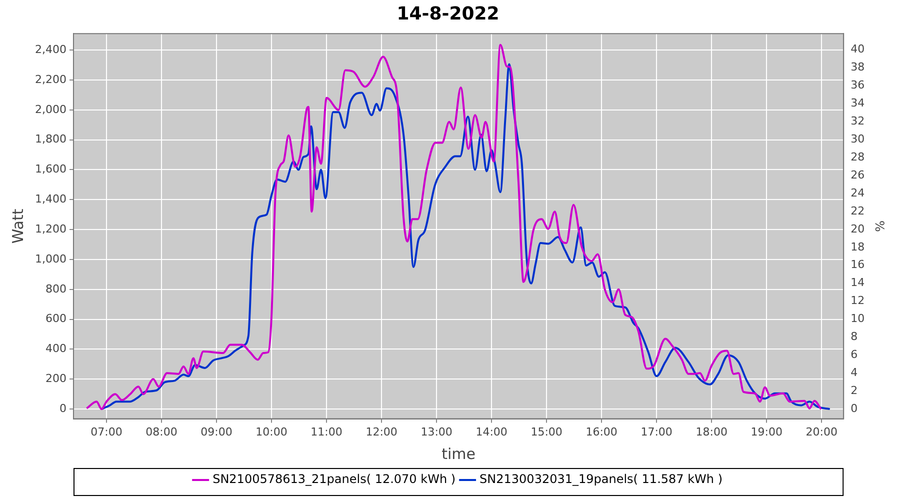 This screenshot has width=900, height=500. I want to click on y2-tick-label: 32, so click(857, 121).